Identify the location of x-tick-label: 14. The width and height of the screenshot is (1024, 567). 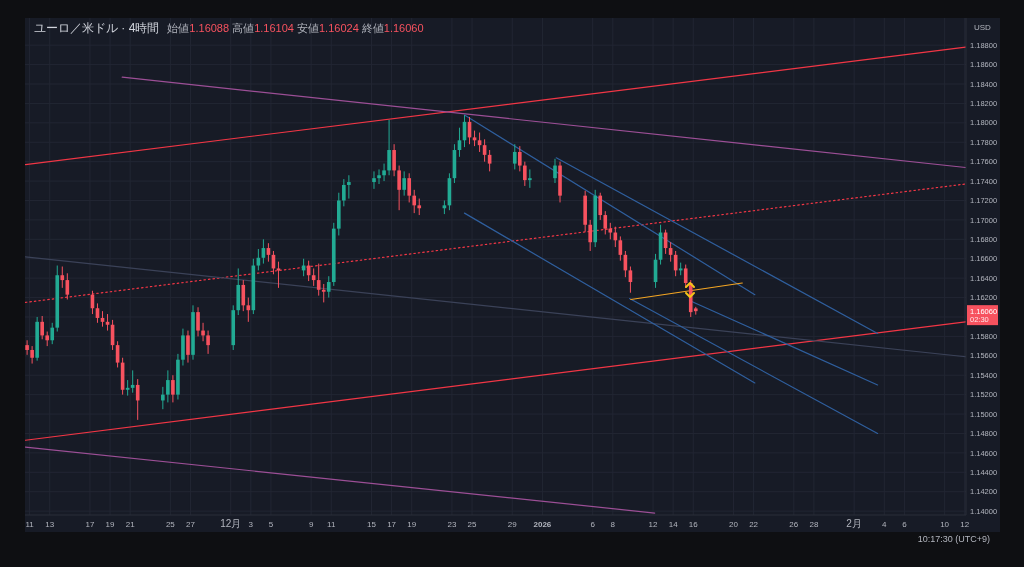
(673, 524).